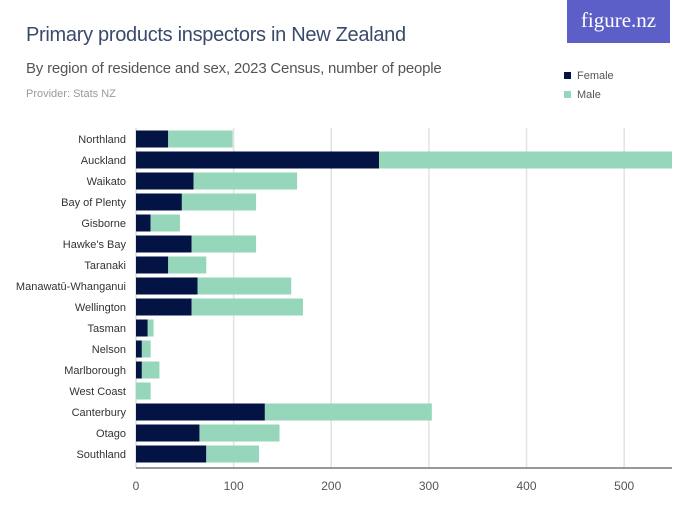  What do you see at coordinates (624, 486) in the screenshot?
I see `x-tick-label: 500` at bounding box center [624, 486].